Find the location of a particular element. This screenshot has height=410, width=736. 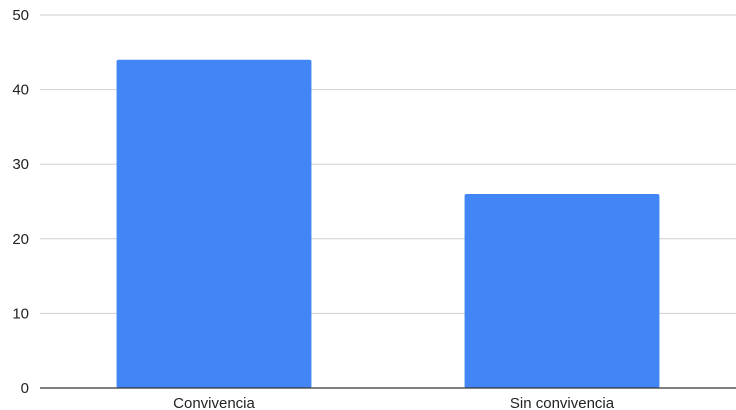

y-tick-label: 30 is located at coordinates (20, 164).